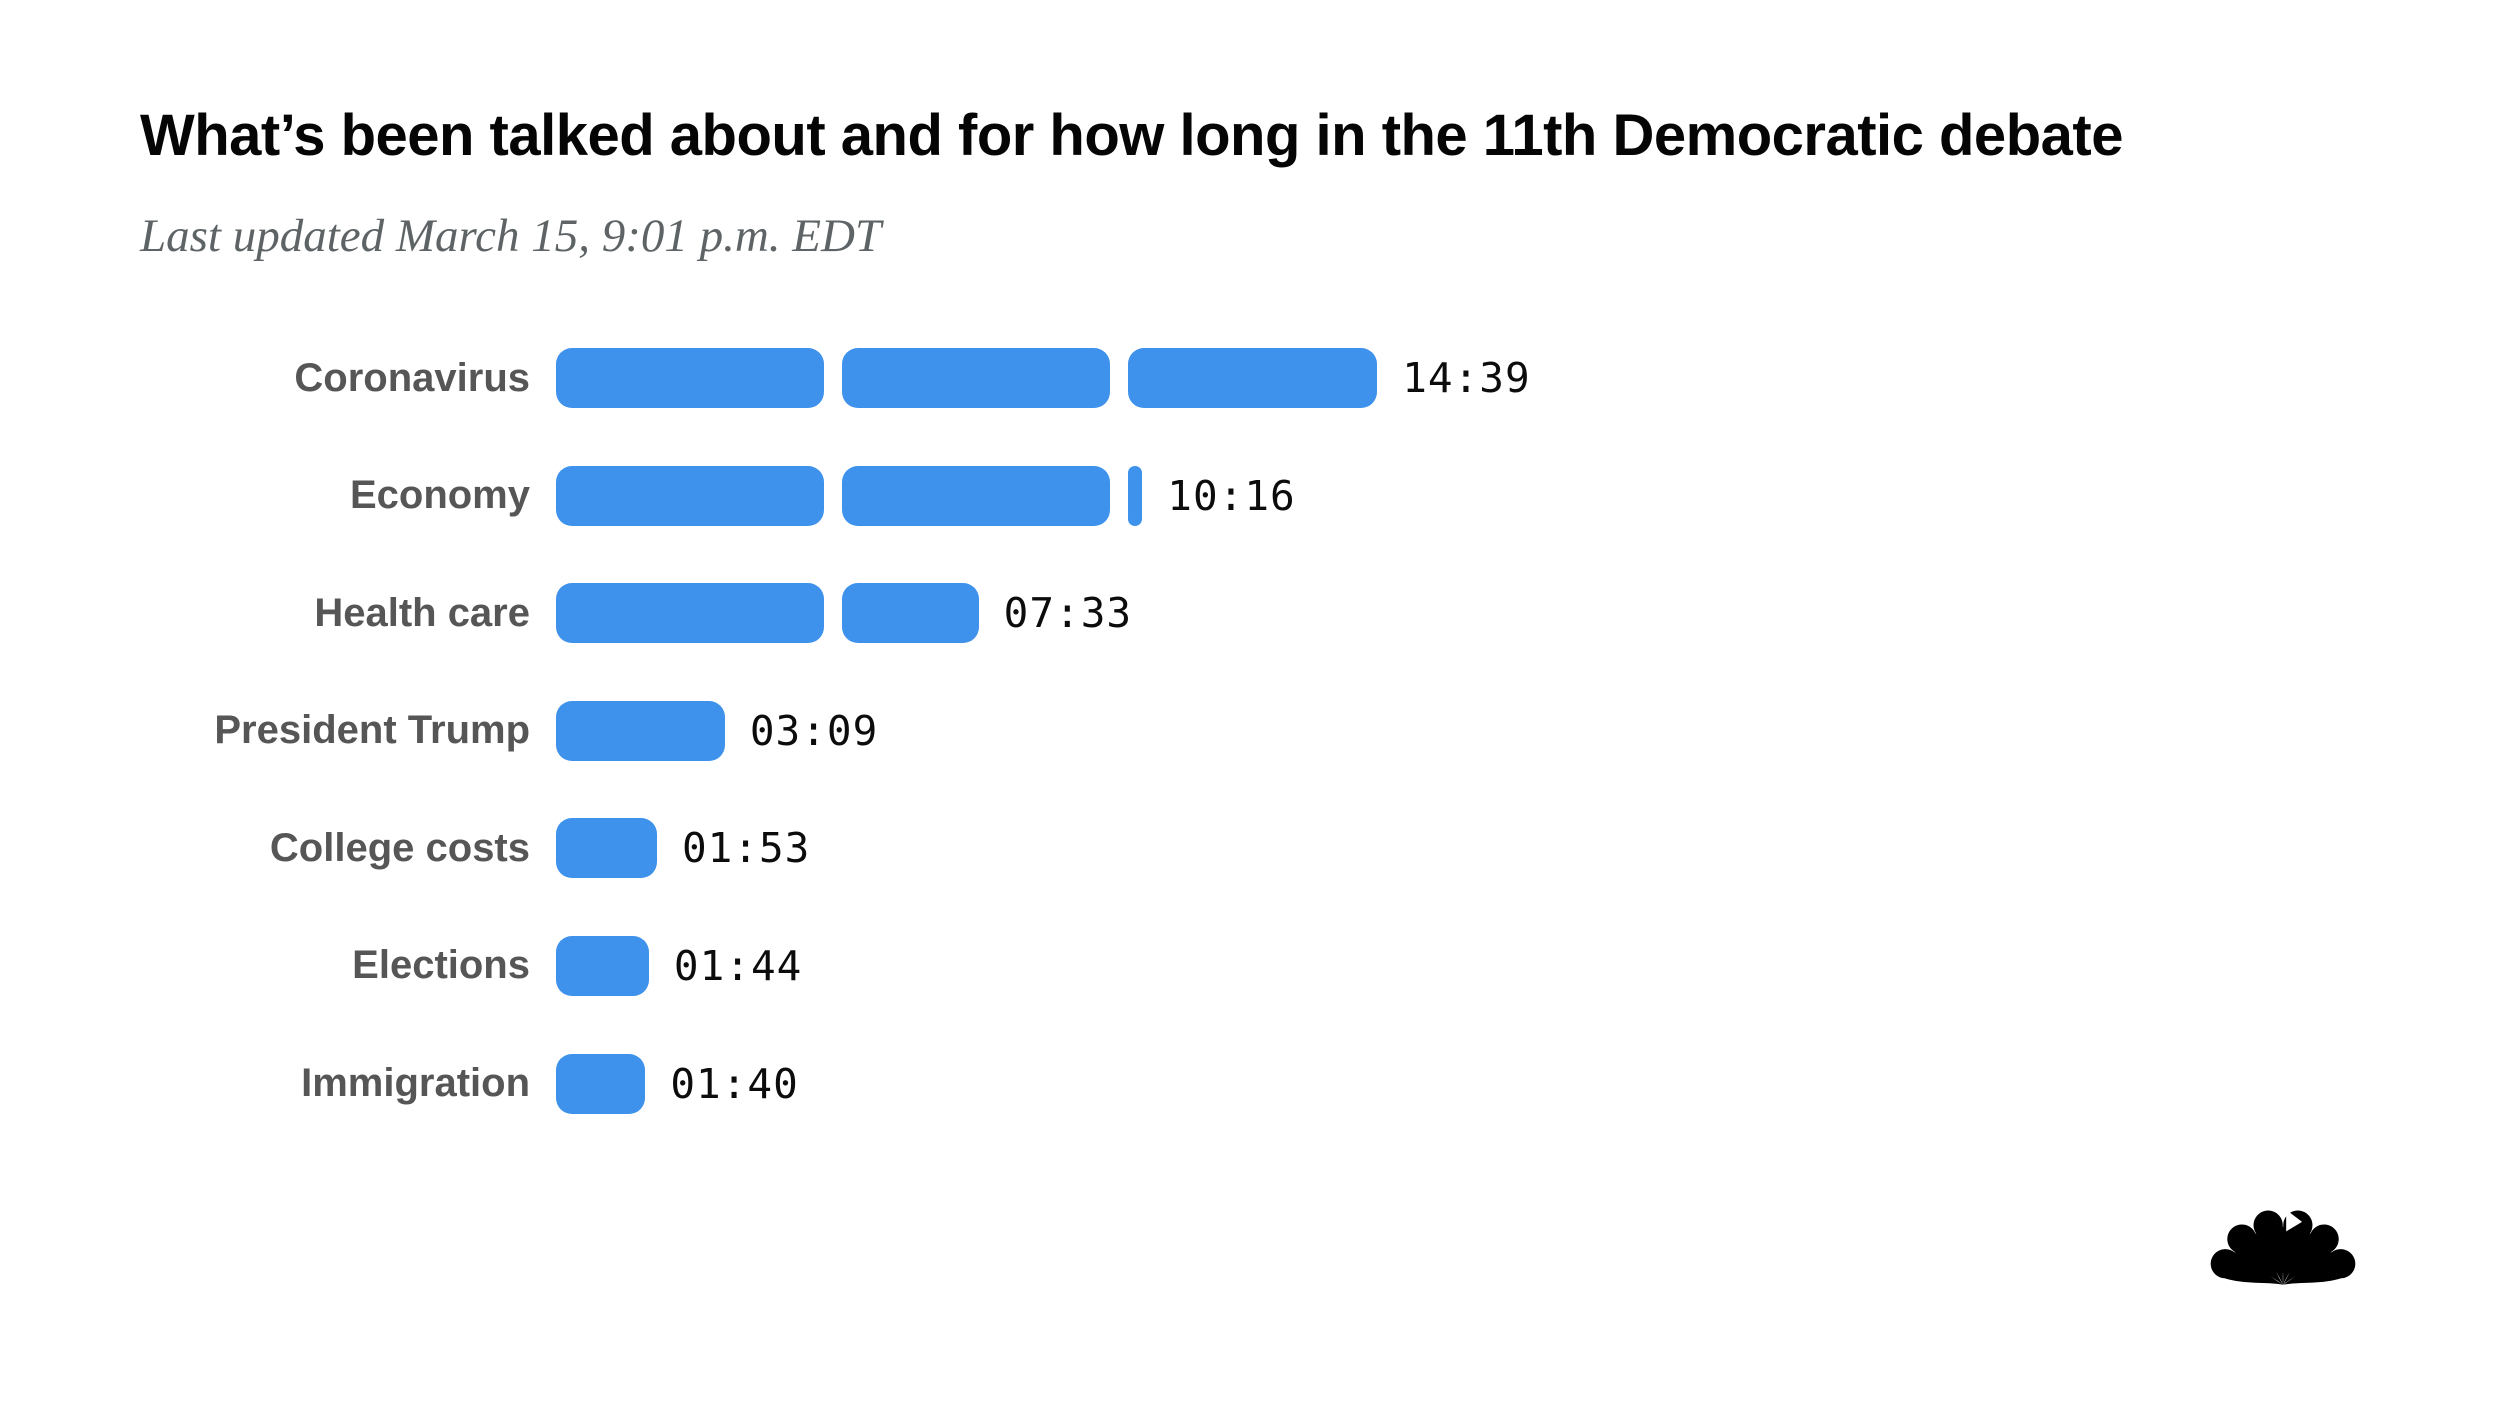  Describe the element at coordinates (835, 965) in the screenshot. I see `chart-row: Elections 01:44` at that location.